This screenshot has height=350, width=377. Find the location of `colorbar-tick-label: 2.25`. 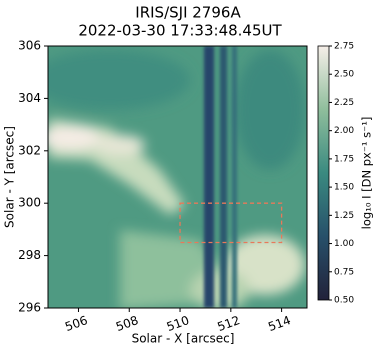

colorbar-tick-label: 2.25 is located at coordinates (344, 103).